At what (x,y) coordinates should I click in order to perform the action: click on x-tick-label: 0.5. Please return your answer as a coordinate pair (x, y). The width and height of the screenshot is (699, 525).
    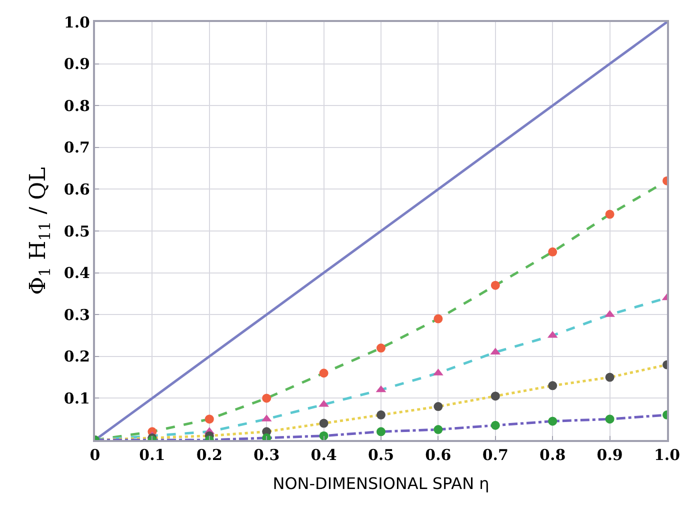
    Looking at the image, I should click on (381, 455).